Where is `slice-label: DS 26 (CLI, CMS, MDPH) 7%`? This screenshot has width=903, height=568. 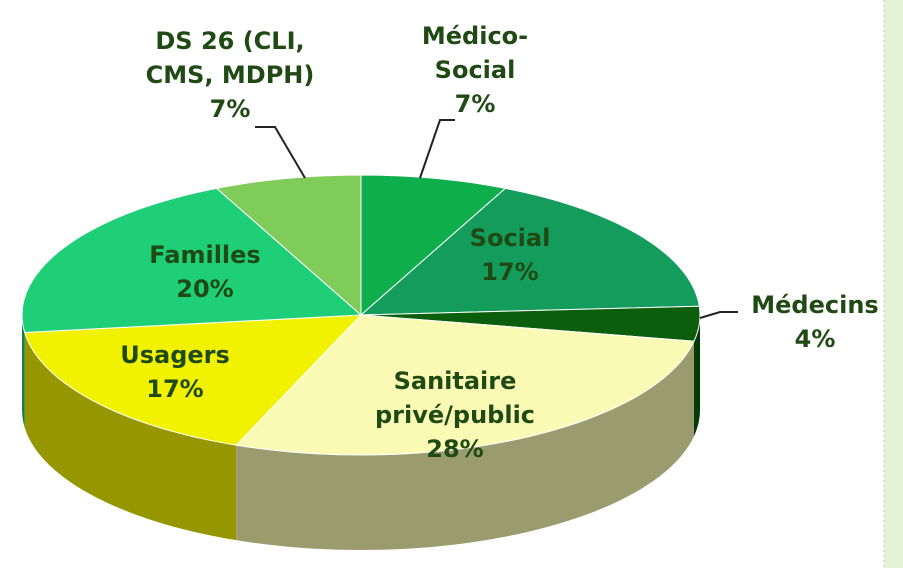
slice-label: DS 26 (CLI, CMS, MDPH) 7% is located at coordinates (230, 75).